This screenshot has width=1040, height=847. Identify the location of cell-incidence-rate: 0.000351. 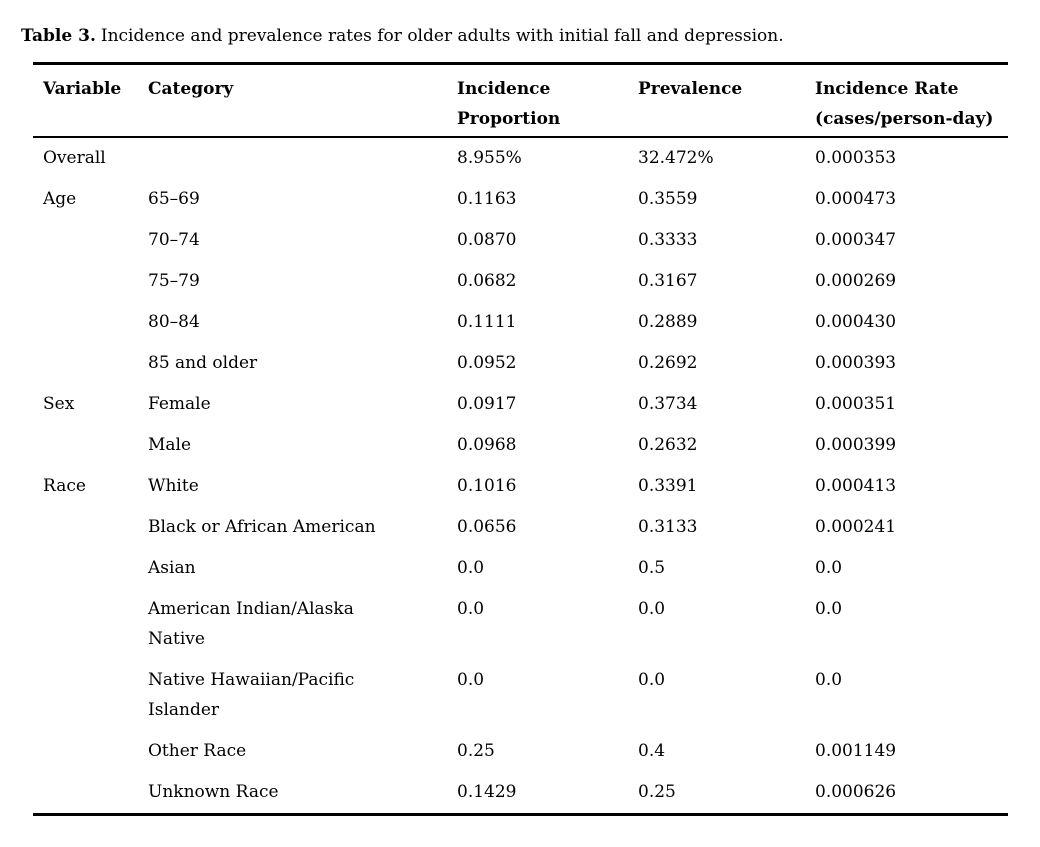
(856, 404).